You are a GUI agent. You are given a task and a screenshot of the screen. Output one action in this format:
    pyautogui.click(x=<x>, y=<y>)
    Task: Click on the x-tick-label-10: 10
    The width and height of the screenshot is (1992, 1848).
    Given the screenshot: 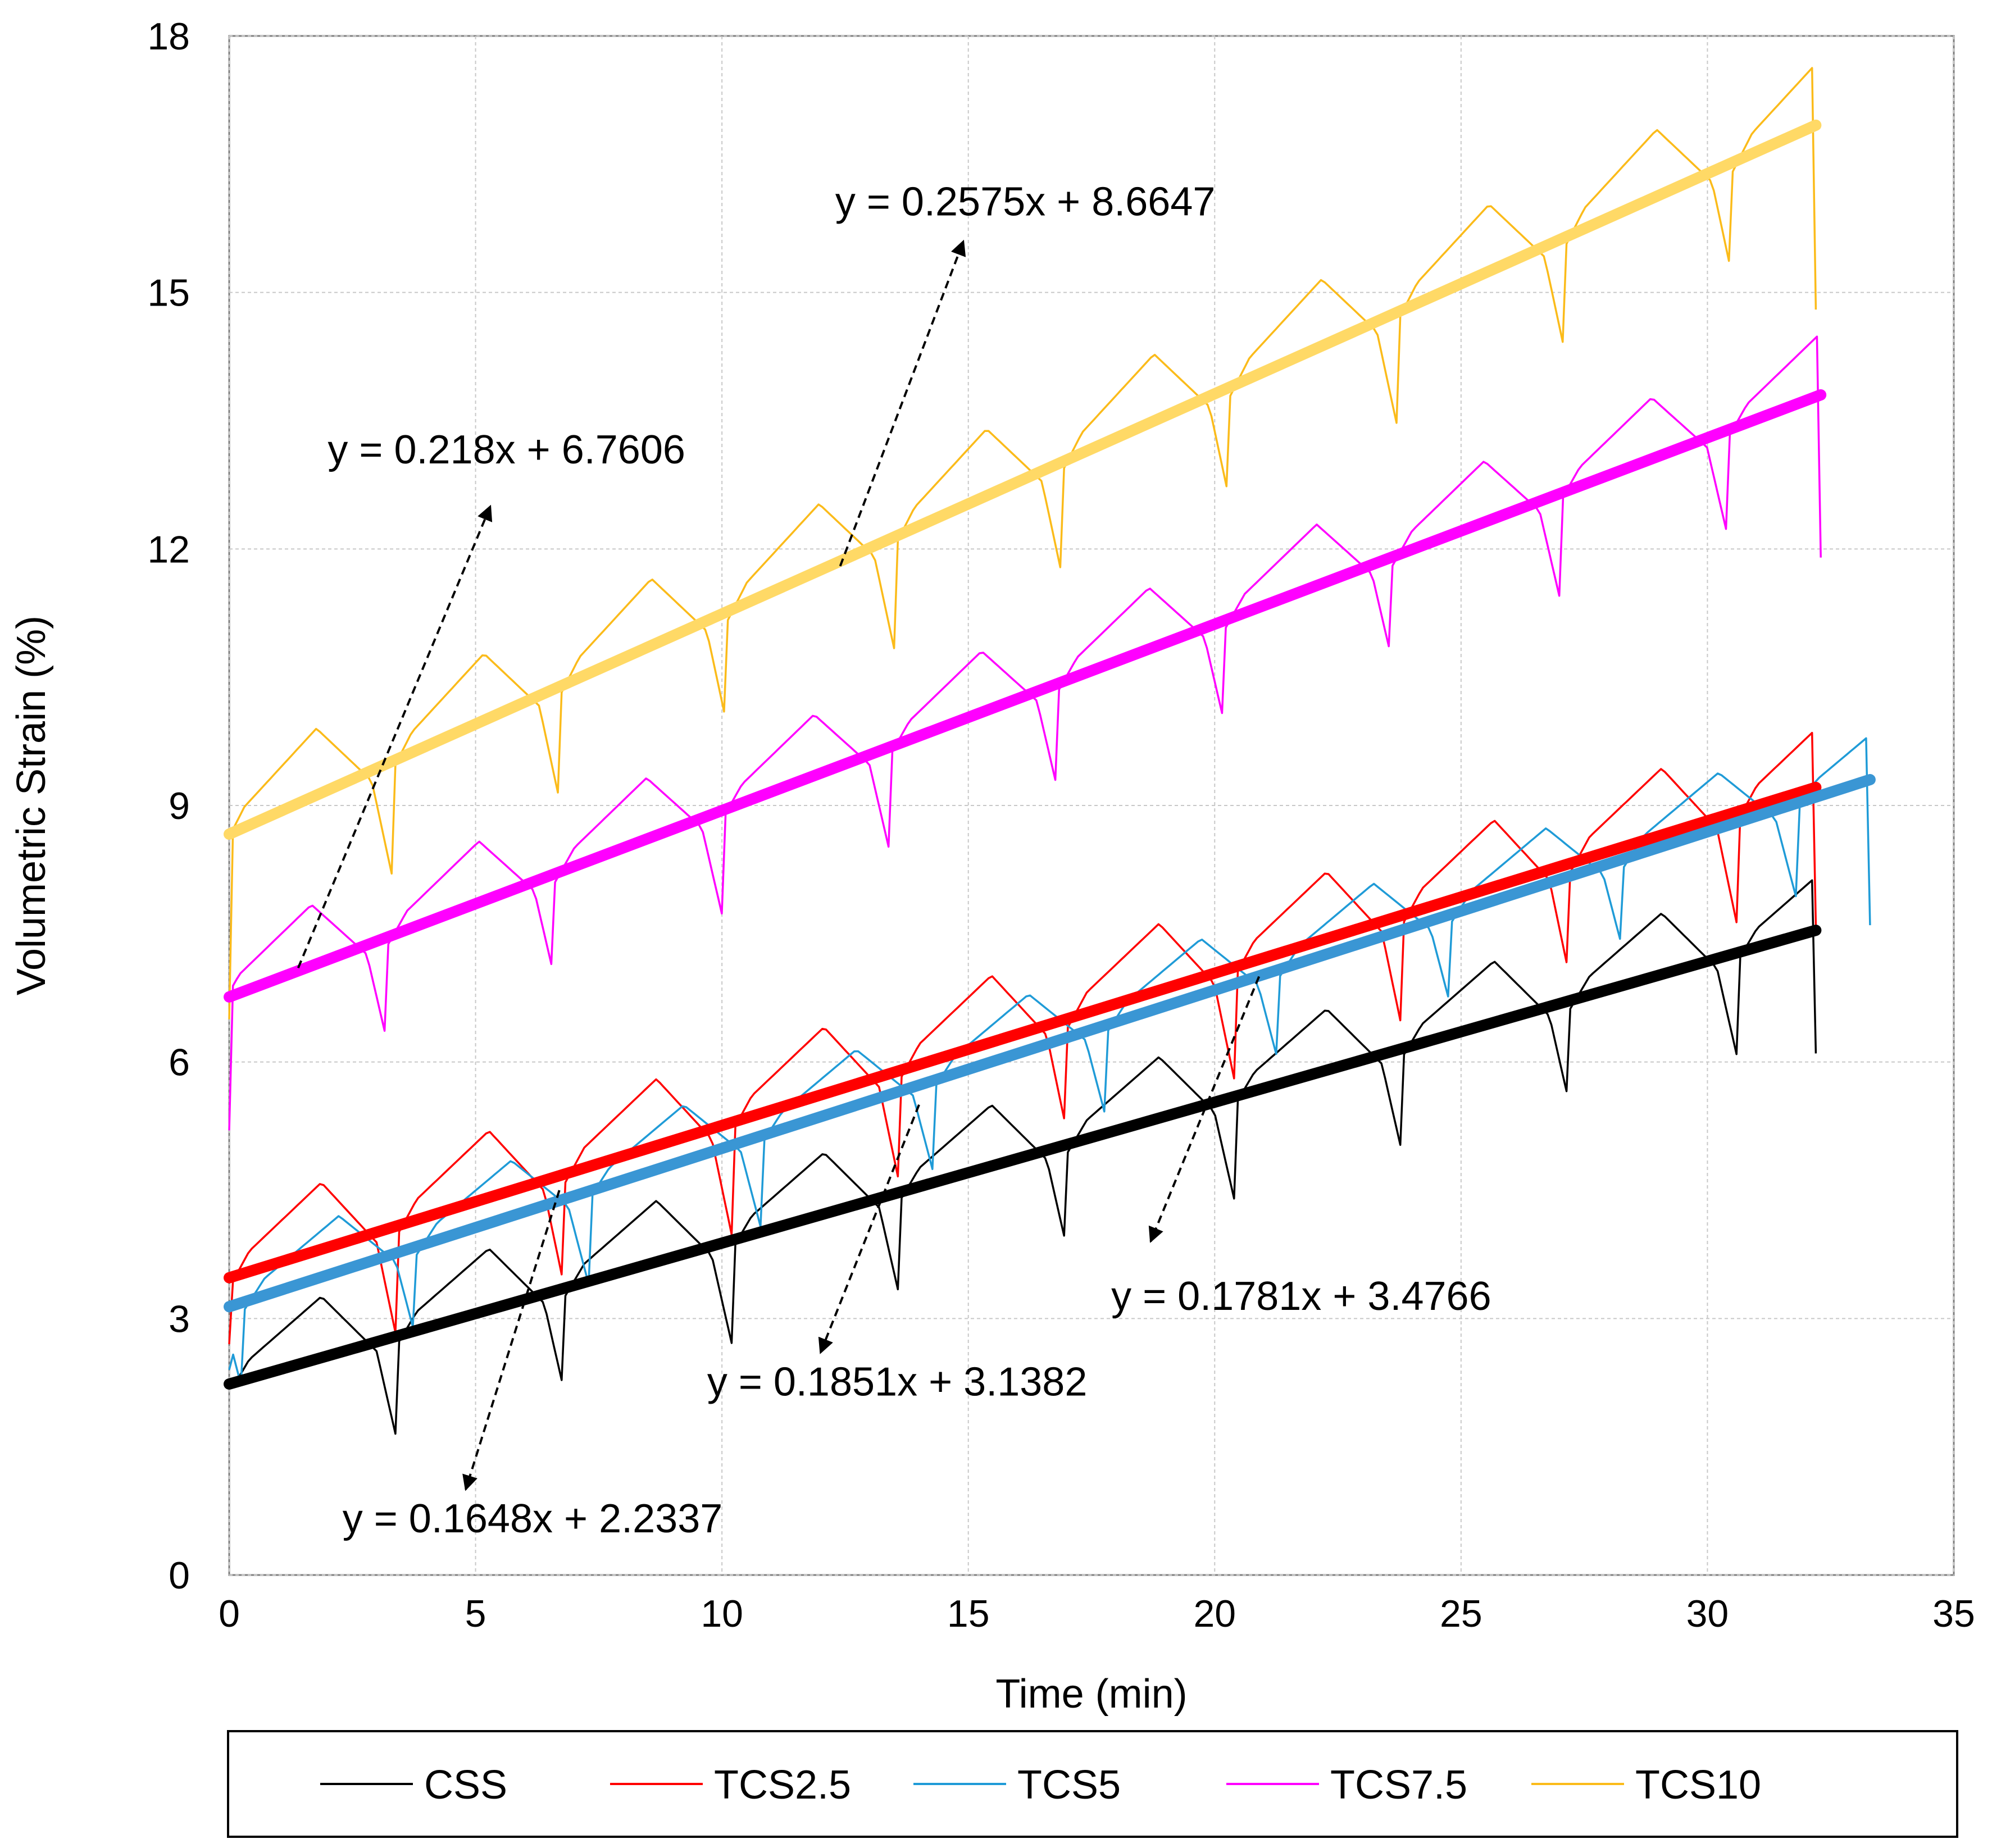 What is the action you would take?
    pyautogui.click(x=722, y=1614)
    